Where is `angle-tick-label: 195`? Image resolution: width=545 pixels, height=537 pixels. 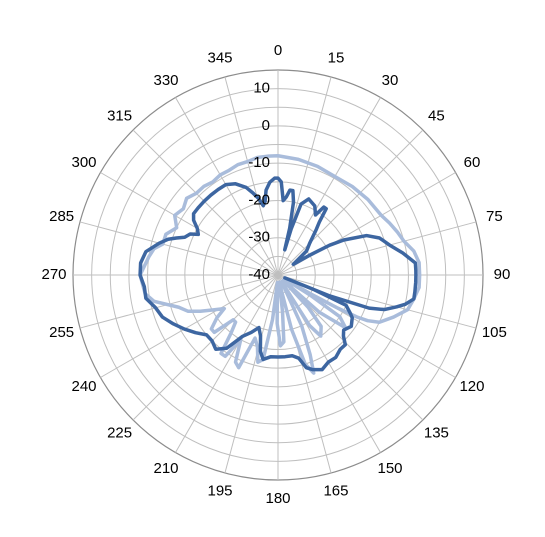 angle-tick-label: 195 is located at coordinates (220, 490).